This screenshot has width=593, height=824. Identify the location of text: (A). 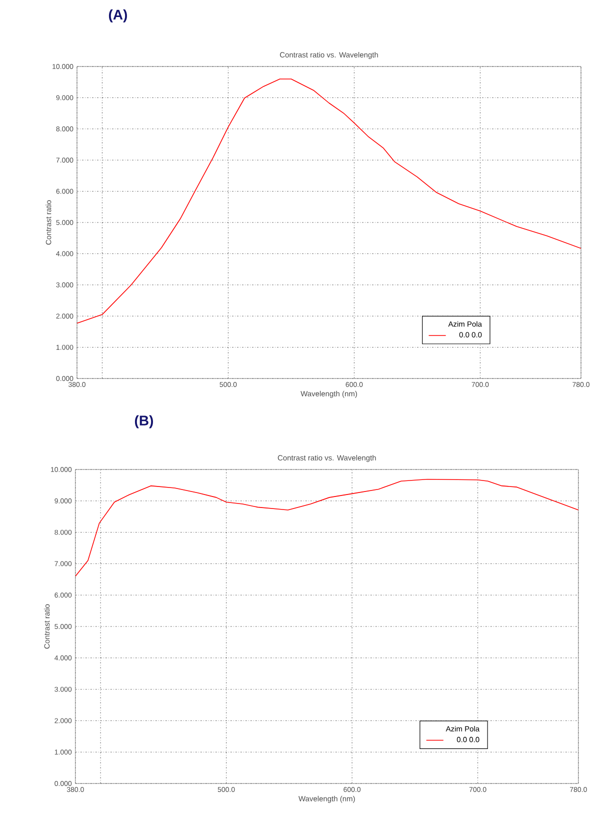
(117, 15).